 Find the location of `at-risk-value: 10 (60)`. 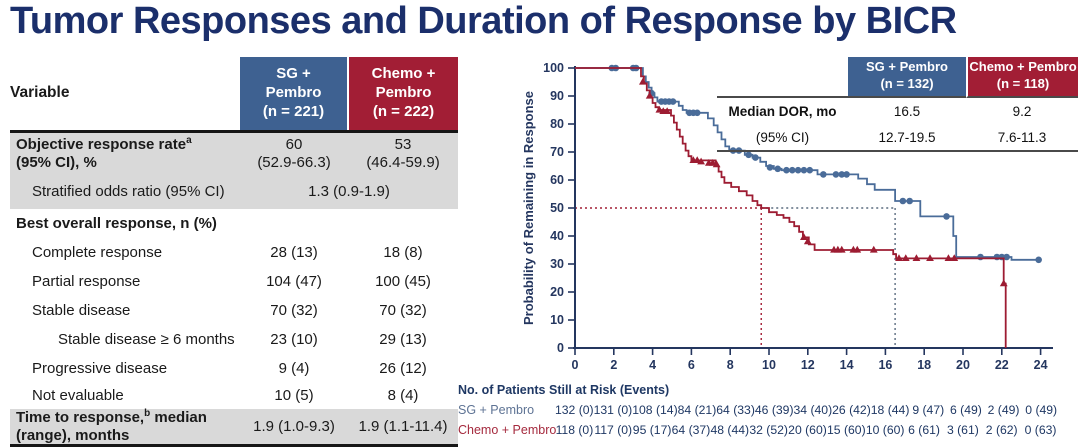

at-risk-value: 10 (60) is located at coordinates (885, 430).